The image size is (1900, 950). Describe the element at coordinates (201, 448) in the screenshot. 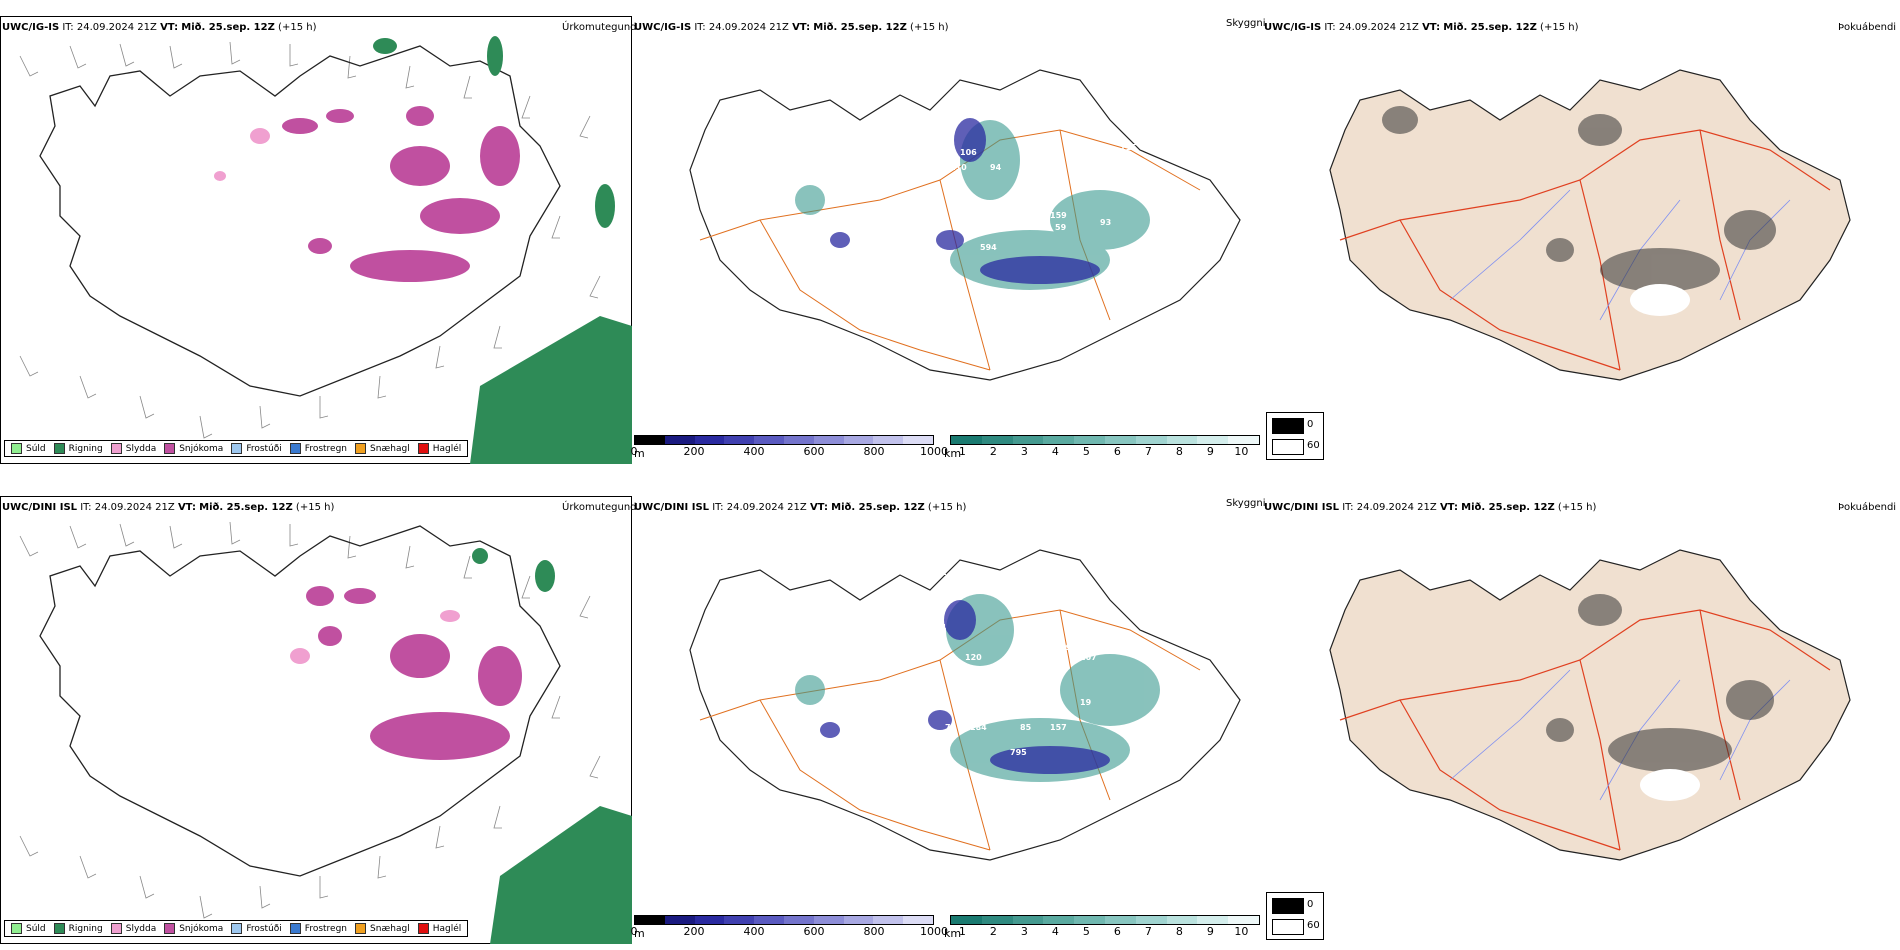

I see `legend-label: Snjókoma` at that location.